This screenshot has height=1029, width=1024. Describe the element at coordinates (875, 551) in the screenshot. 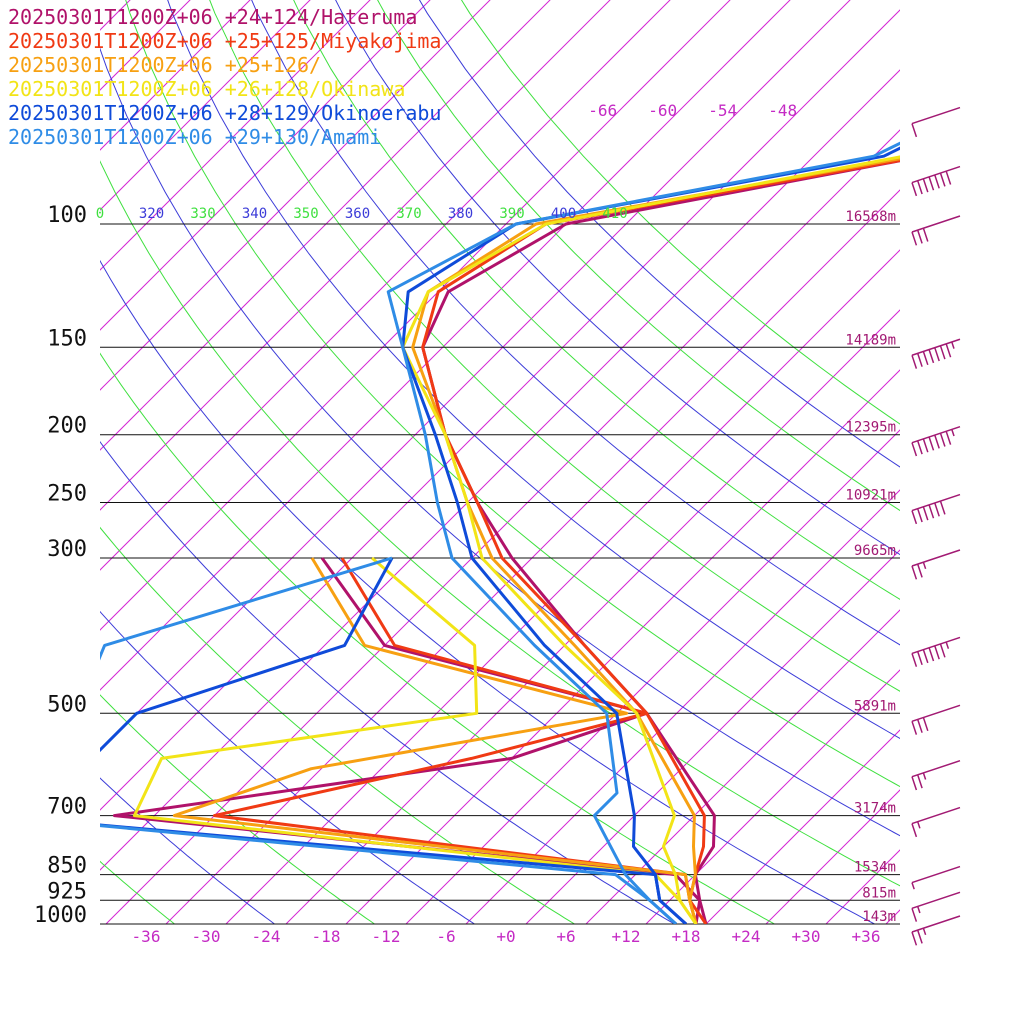

I see `height-label: 9665m` at that location.